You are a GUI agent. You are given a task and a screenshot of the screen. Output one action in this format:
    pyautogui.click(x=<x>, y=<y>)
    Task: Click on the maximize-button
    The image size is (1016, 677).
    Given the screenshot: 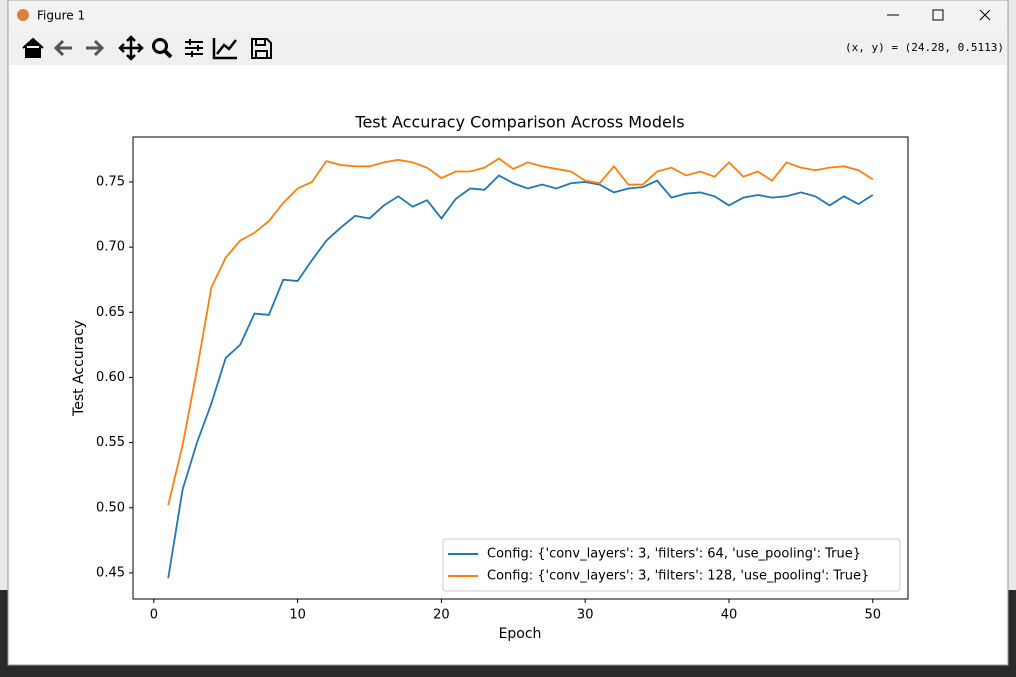 What is the action you would take?
    pyautogui.click(x=938, y=15)
    